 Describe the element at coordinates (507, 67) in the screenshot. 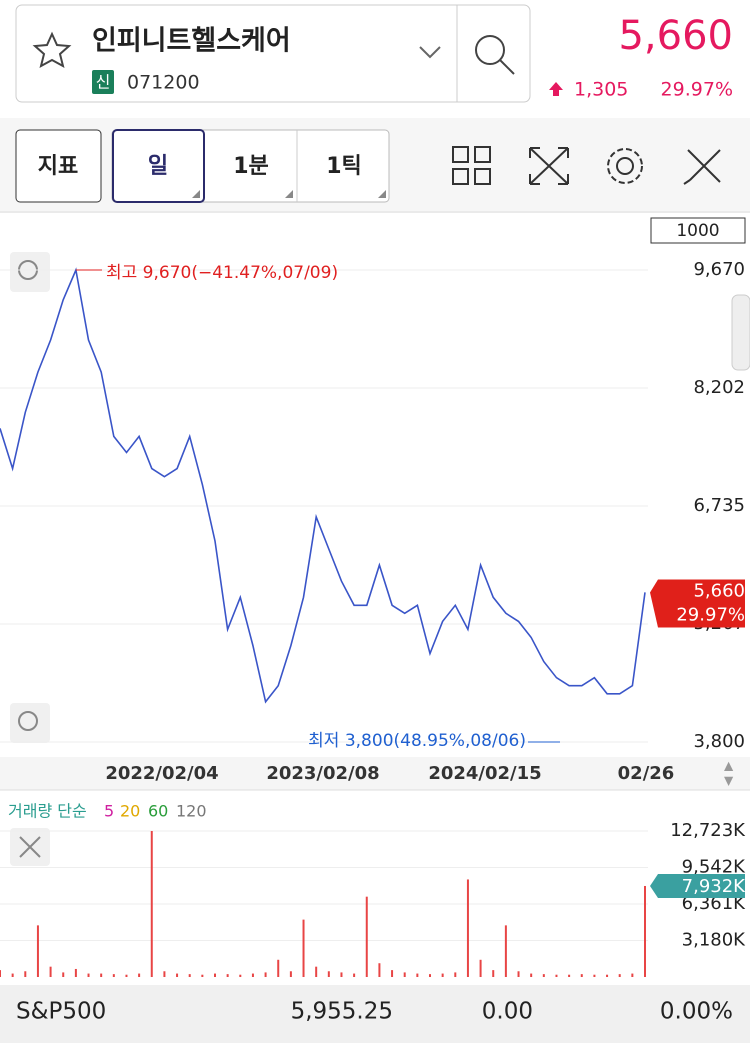

I see `search-handle` at that location.